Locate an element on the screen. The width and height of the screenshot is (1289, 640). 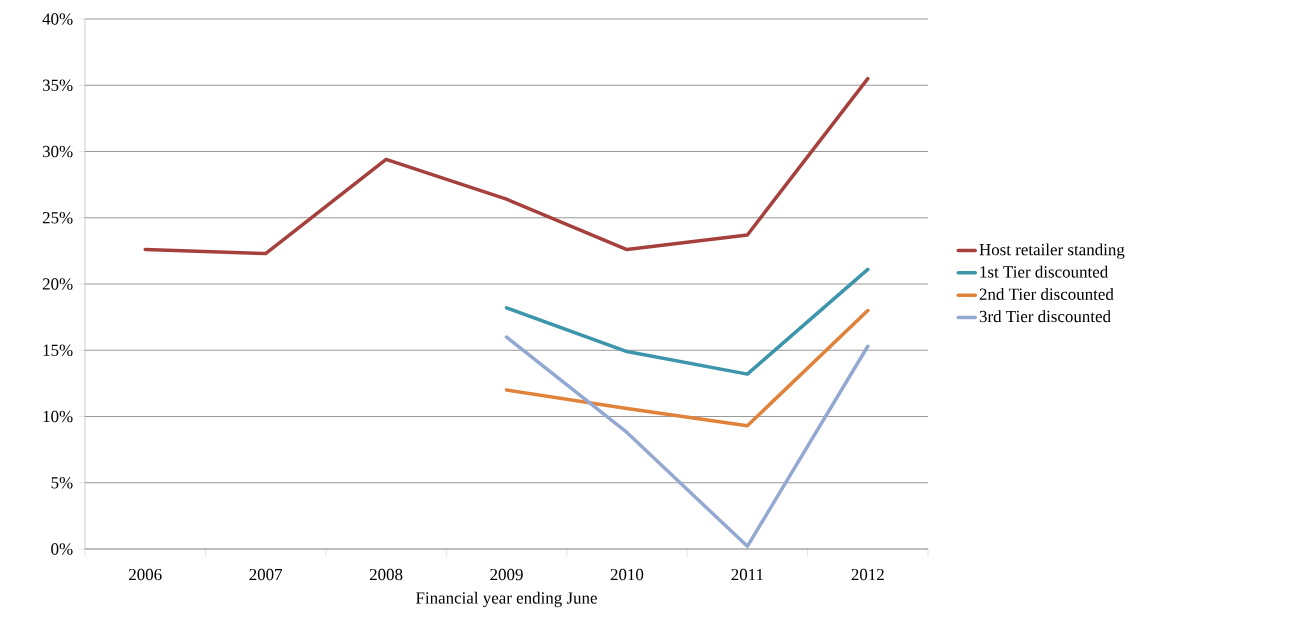
legend-label: 2nd Tier discounted is located at coordinates (1046, 293).